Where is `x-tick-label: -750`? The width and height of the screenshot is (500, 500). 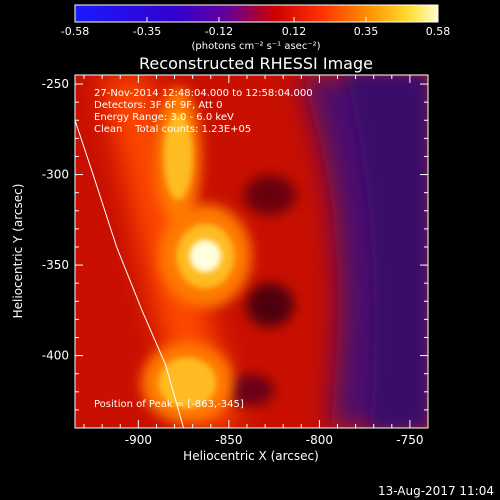 x-tick-label: -750 is located at coordinates (409, 440).